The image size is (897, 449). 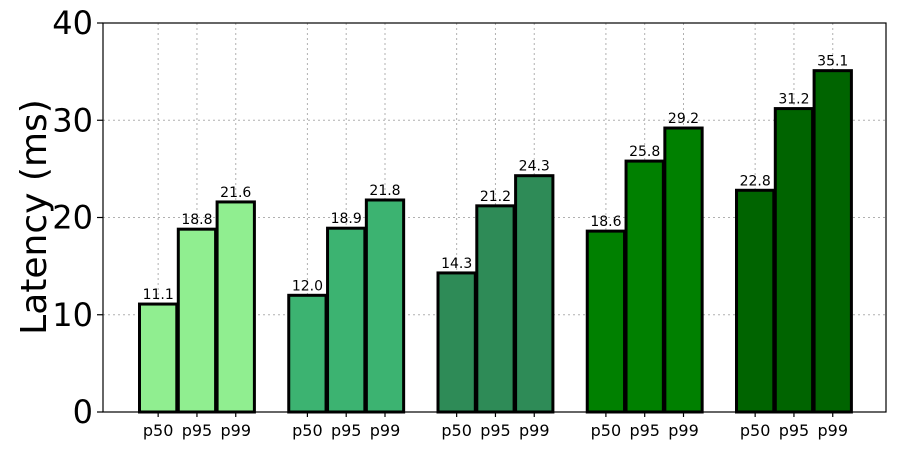 I want to click on y-axis-ticks: 0 10 20 30 40, so click(x=77, y=217).